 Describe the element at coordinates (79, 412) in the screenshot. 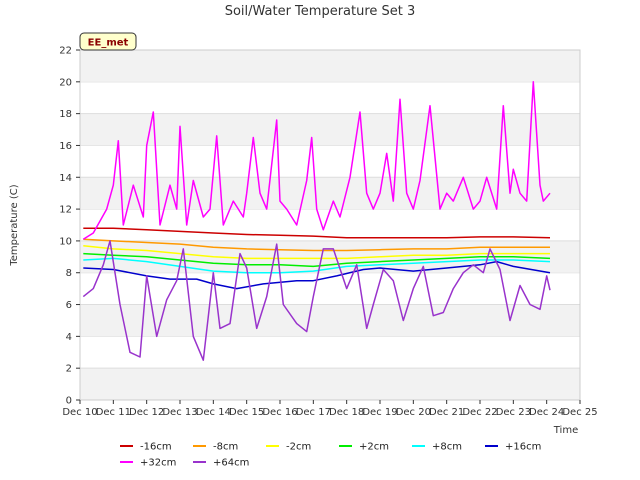

I see `x-tick-label: Dec 10` at that location.